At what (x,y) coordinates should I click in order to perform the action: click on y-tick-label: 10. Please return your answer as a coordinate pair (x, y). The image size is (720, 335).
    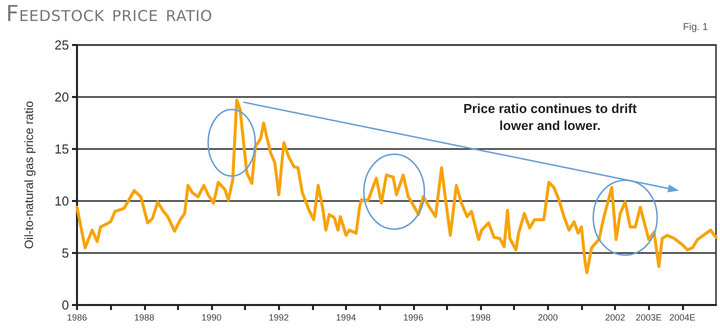
    Looking at the image, I should click on (61, 201).